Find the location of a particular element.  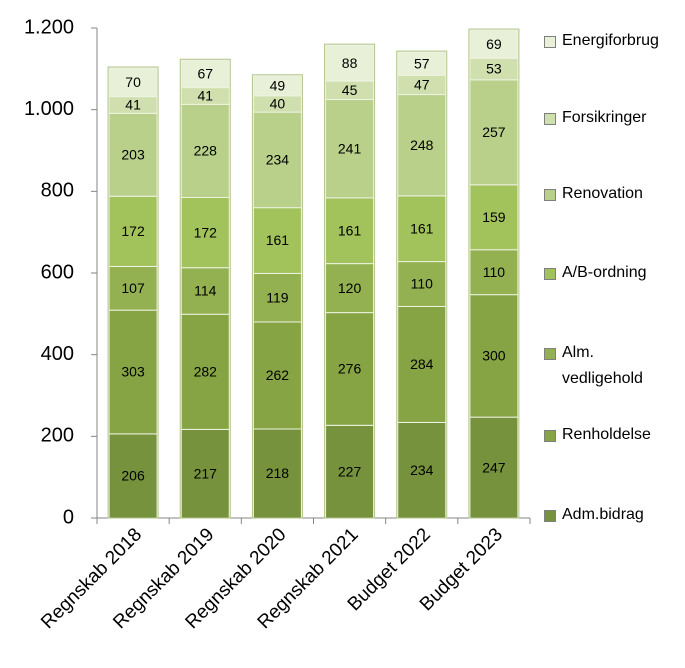

data-label: 67 is located at coordinates (205, 74).